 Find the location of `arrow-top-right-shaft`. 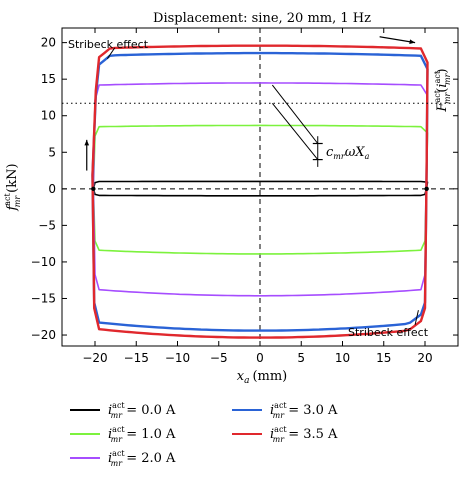

arrow-top-right-shaft is located at coordinates (397, 40).